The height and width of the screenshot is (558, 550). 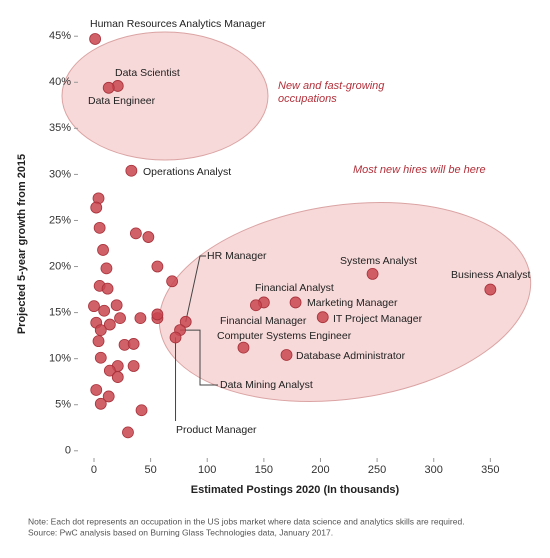 What do you see at coordinates (264, 470) in the screenshot?
I see `x-tick-label: 150` at bounding box center [264, 470].